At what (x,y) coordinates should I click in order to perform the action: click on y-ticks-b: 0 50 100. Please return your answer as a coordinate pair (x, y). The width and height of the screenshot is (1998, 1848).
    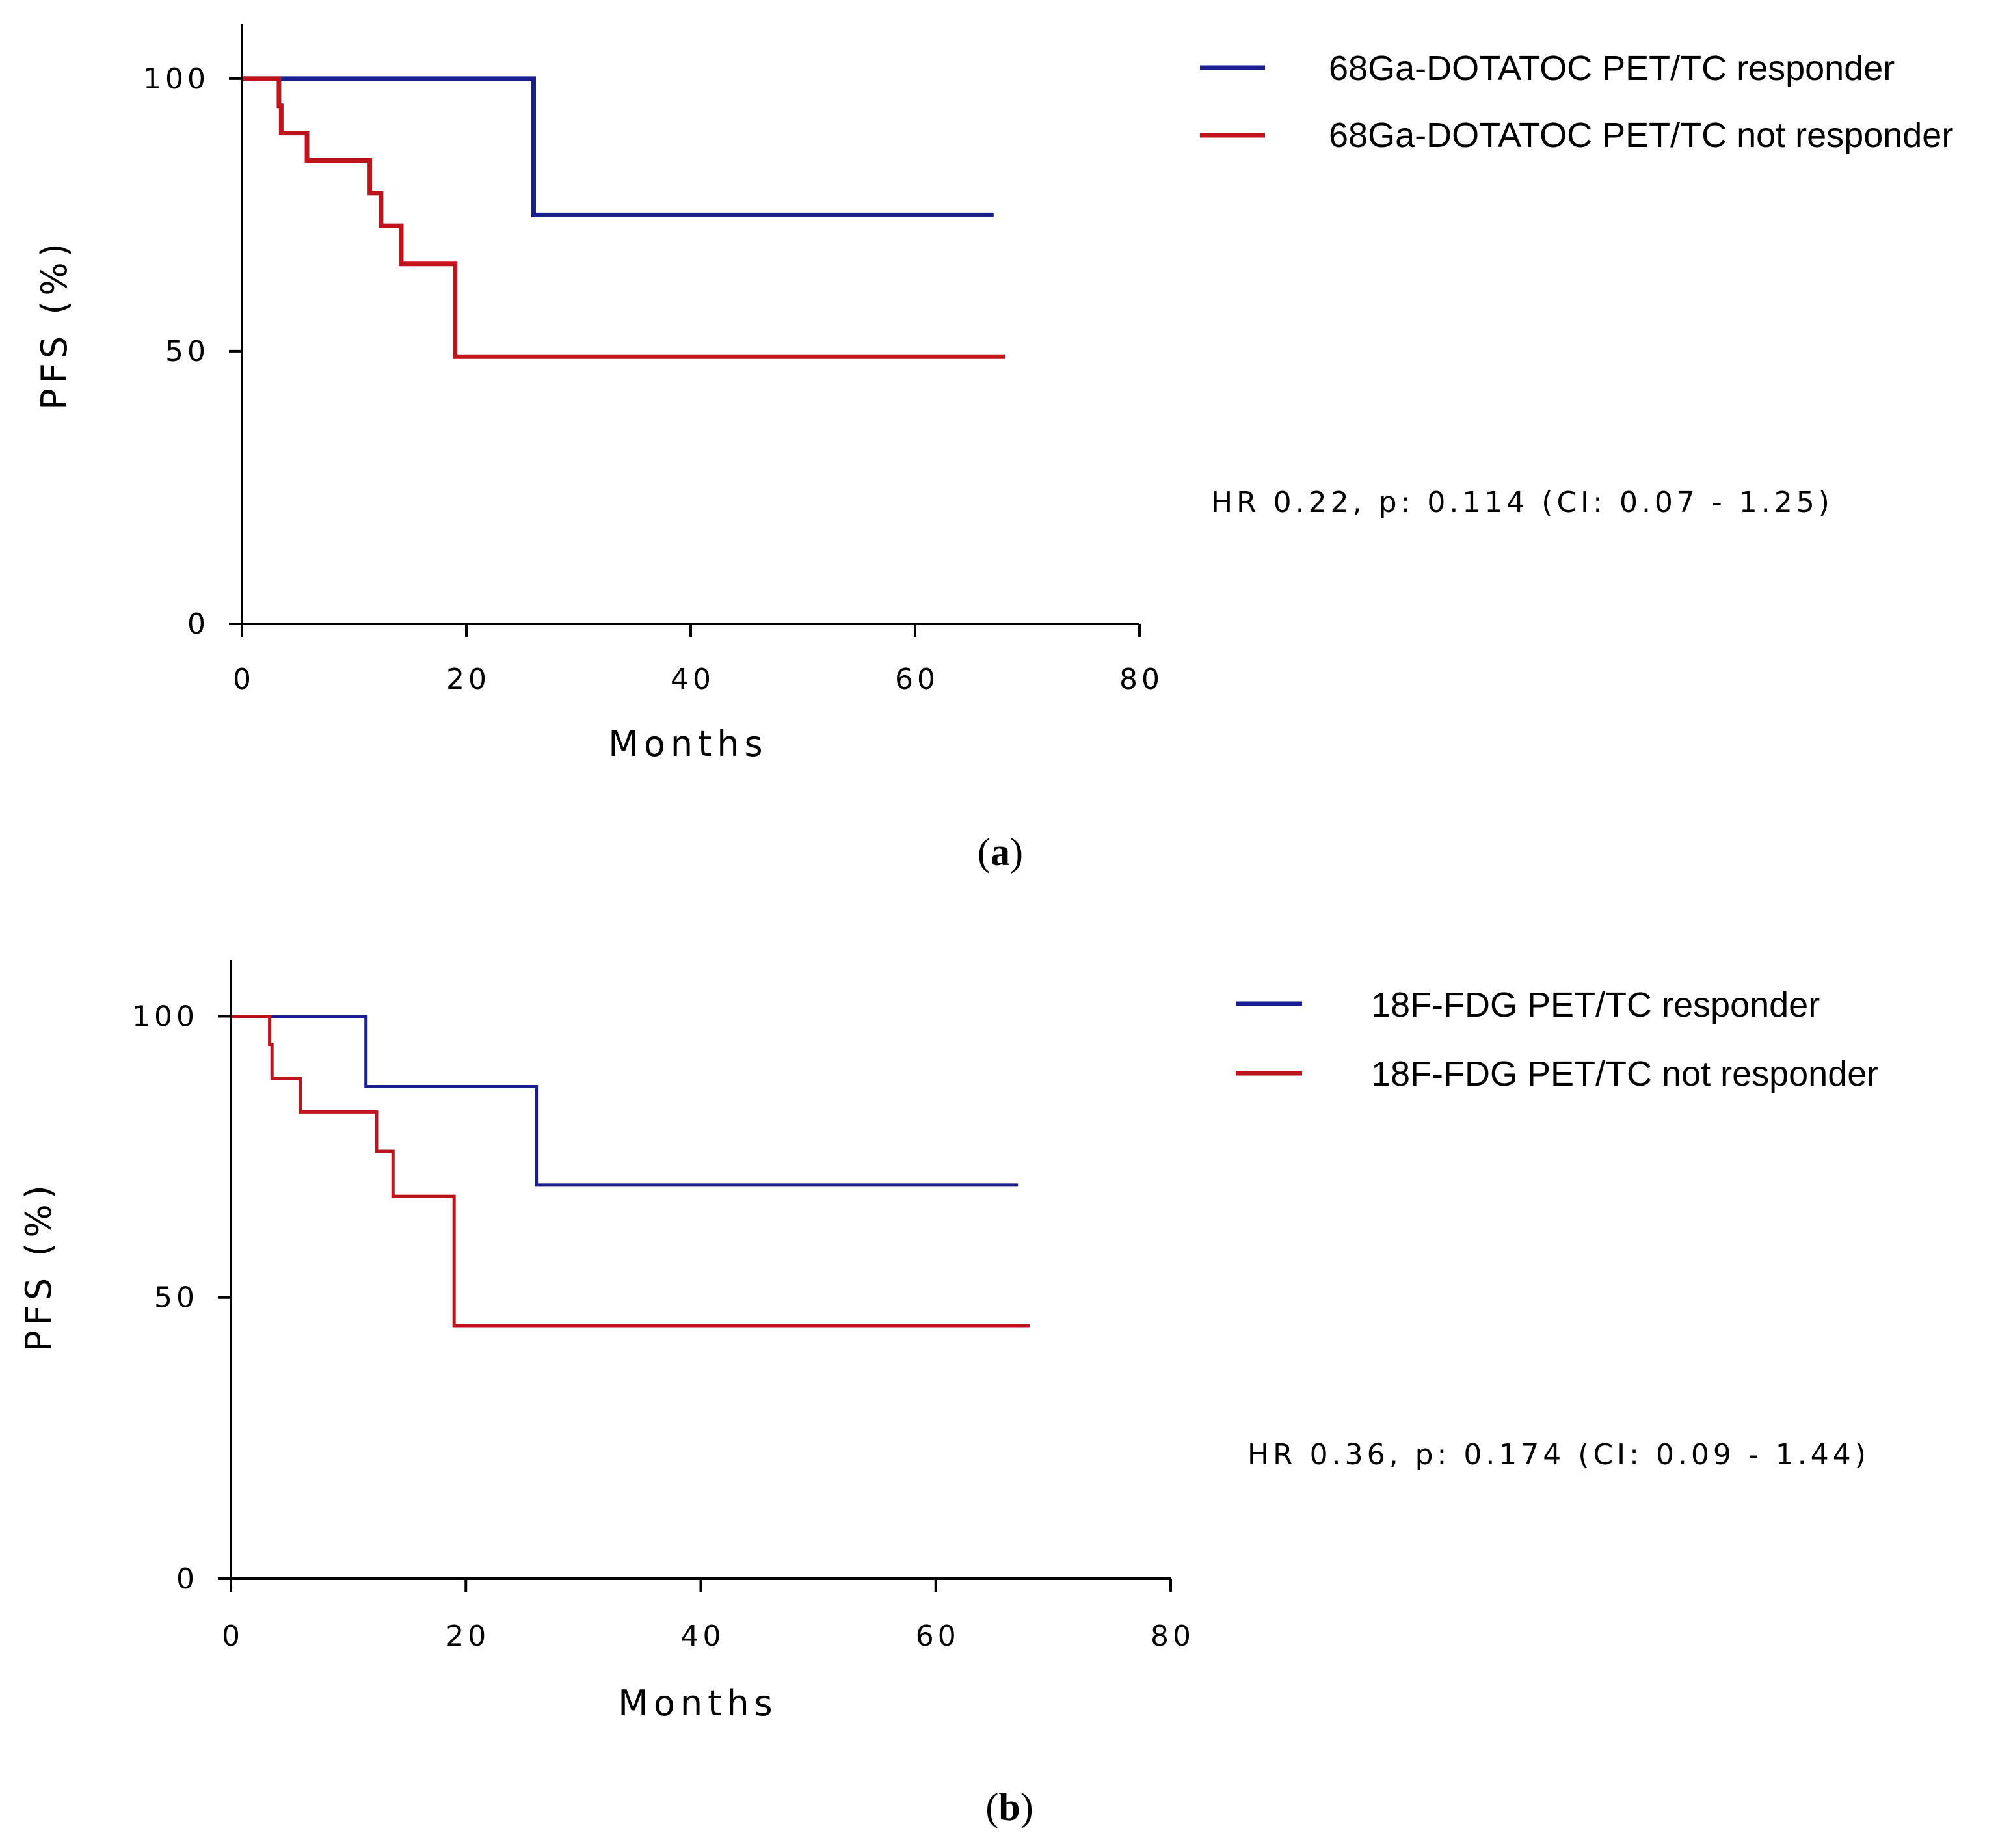
    Looking at the image, I should click on (181, 1298).